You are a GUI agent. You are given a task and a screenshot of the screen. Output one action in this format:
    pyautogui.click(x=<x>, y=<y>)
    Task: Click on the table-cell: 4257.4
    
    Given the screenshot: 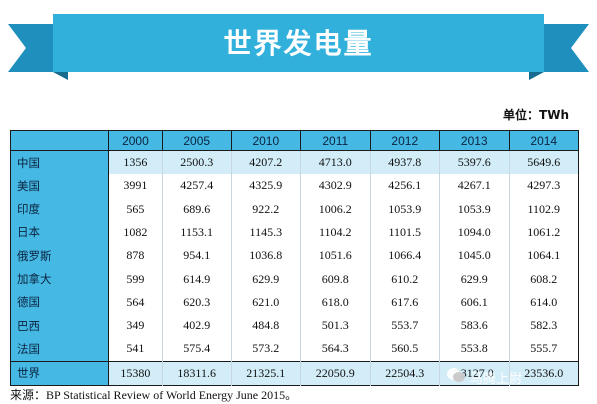 What is the action you would take?
    pyautogui.click(x=196, y=186)
    